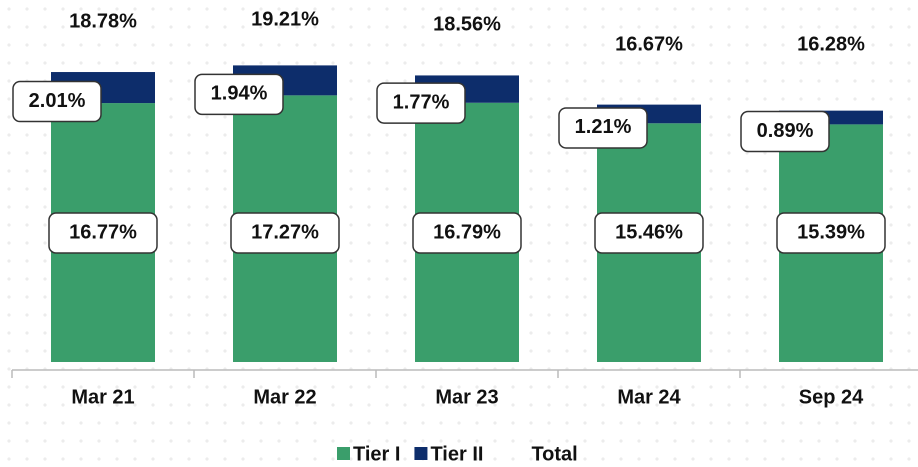  I want to click on total-label: 18.56%, so click(467, 25).